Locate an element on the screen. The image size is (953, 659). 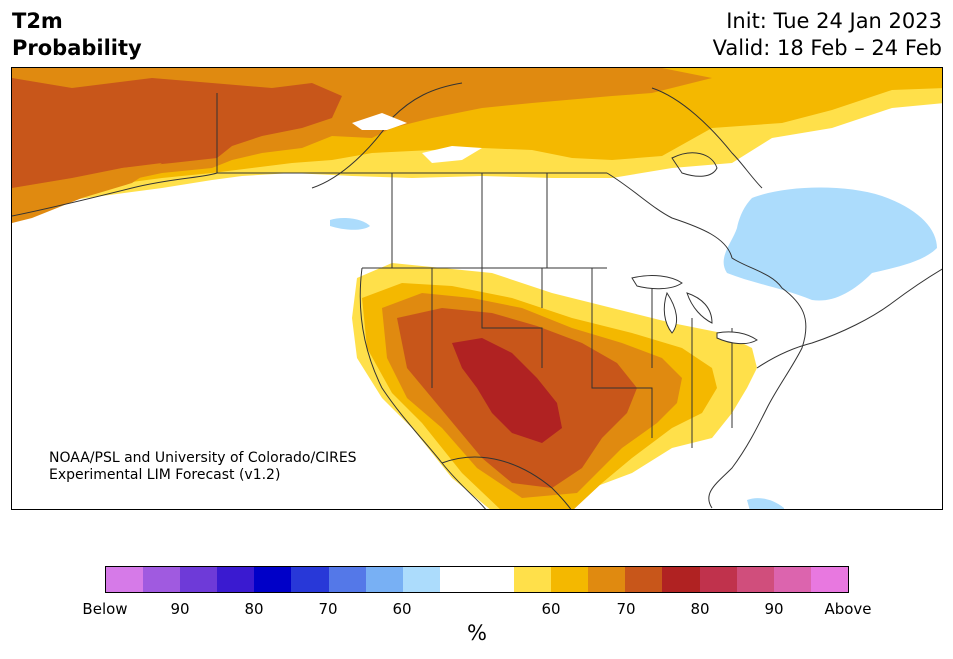
probability-colorbar is located at coordinates (477, 579).